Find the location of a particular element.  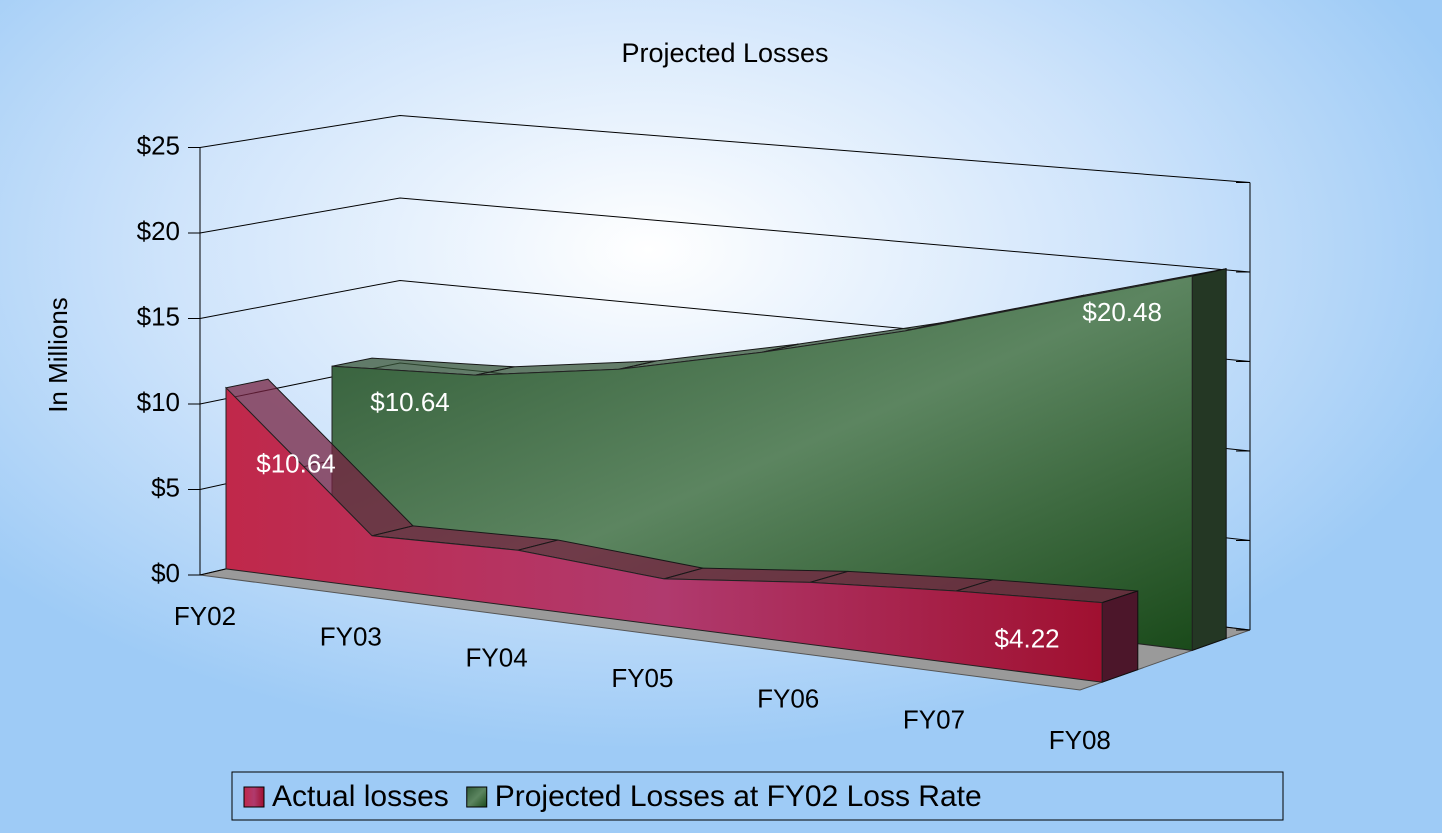

legend-label: Actual losses is located at coordinates (360, 796).